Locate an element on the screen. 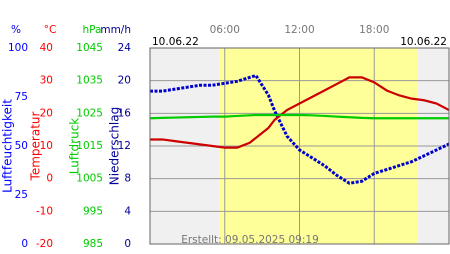  y-tick-label: 10 is located at coordinates (46, 146).